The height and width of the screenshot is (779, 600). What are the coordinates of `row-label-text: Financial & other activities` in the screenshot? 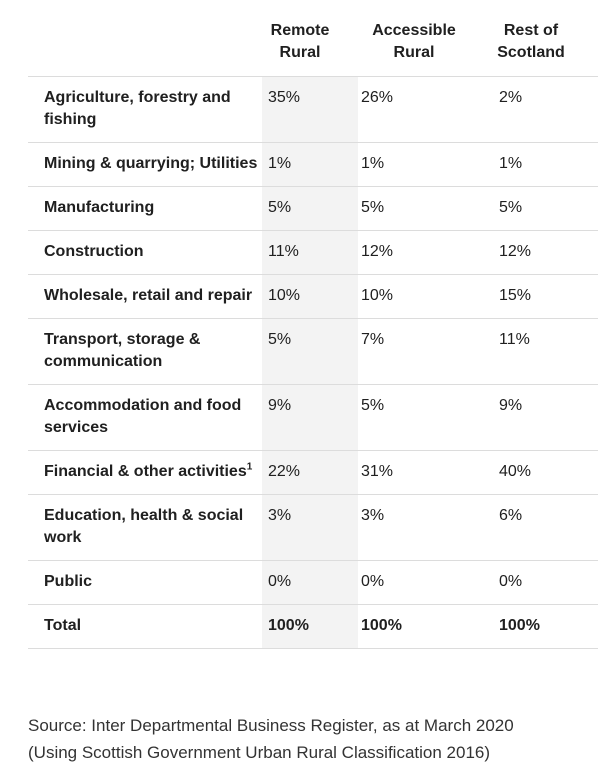 It's located at (145, 471).